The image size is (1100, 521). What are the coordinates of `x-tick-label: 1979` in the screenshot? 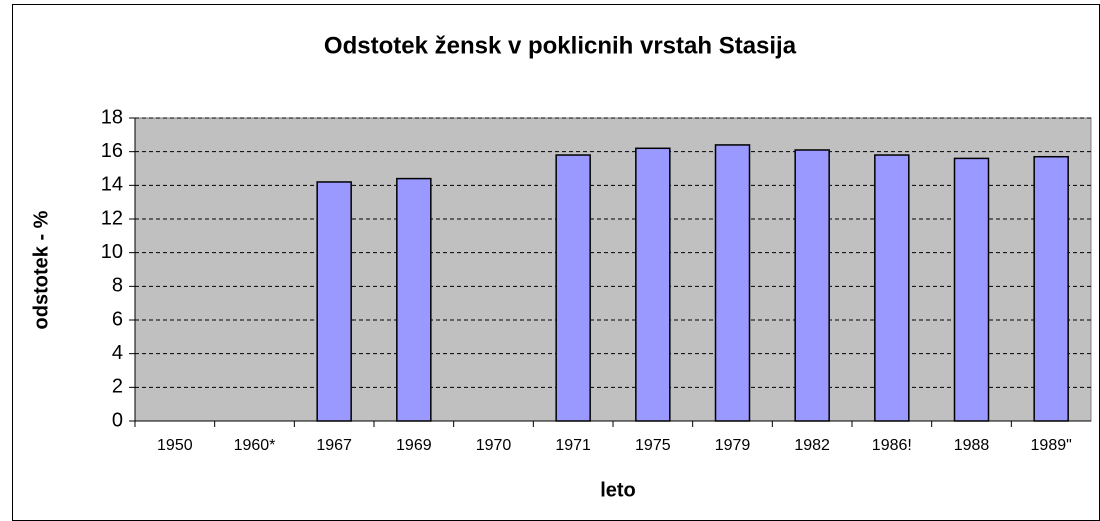 It's located at (733, 445).